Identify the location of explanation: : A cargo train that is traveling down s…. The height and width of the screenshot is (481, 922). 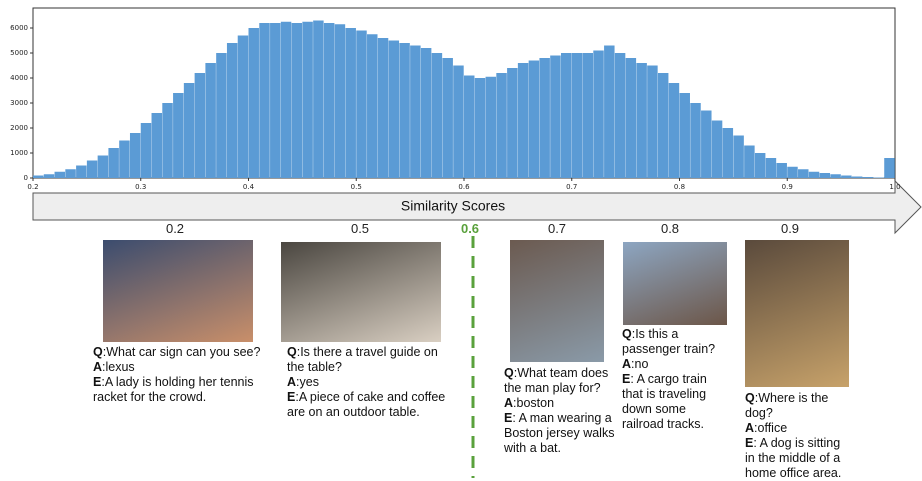
(664, 401).